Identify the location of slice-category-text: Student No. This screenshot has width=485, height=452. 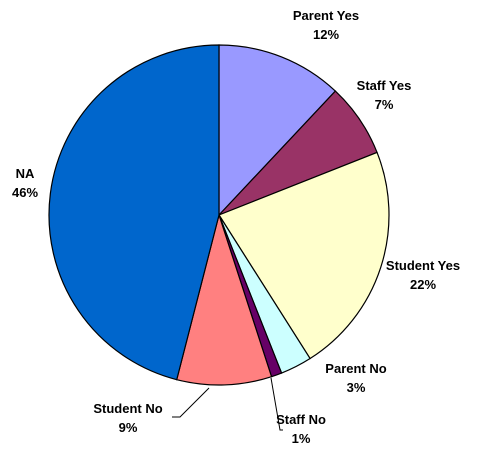
(127, 408).